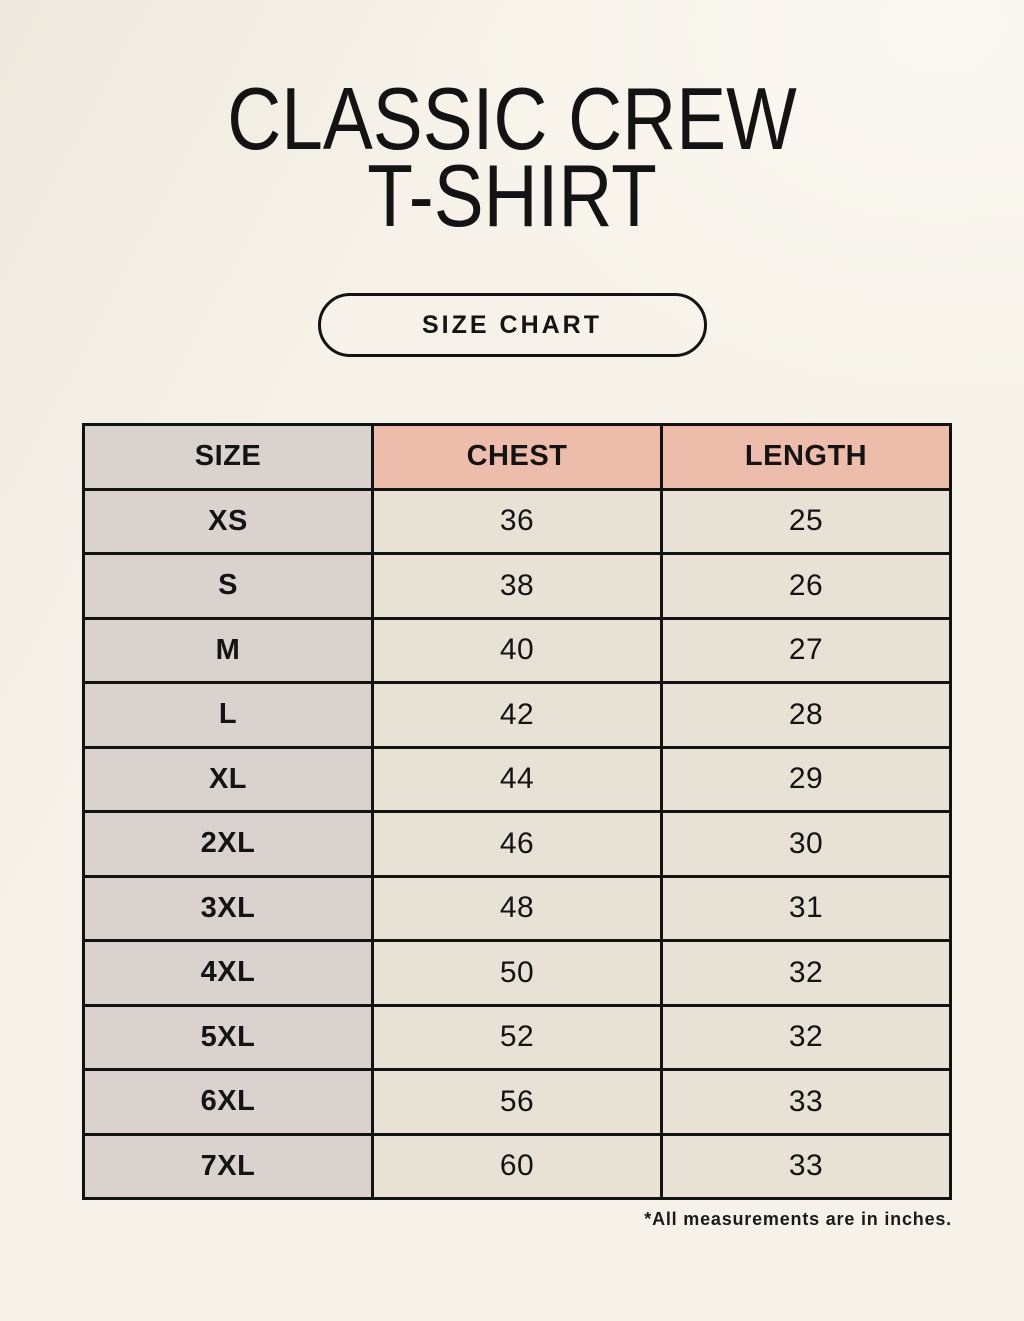 The image size is (1024, 1321). What do you see at coordinates (228, 586) in the screenshot?
I see `size-label-cell: S` at bounding box center [228, 586].